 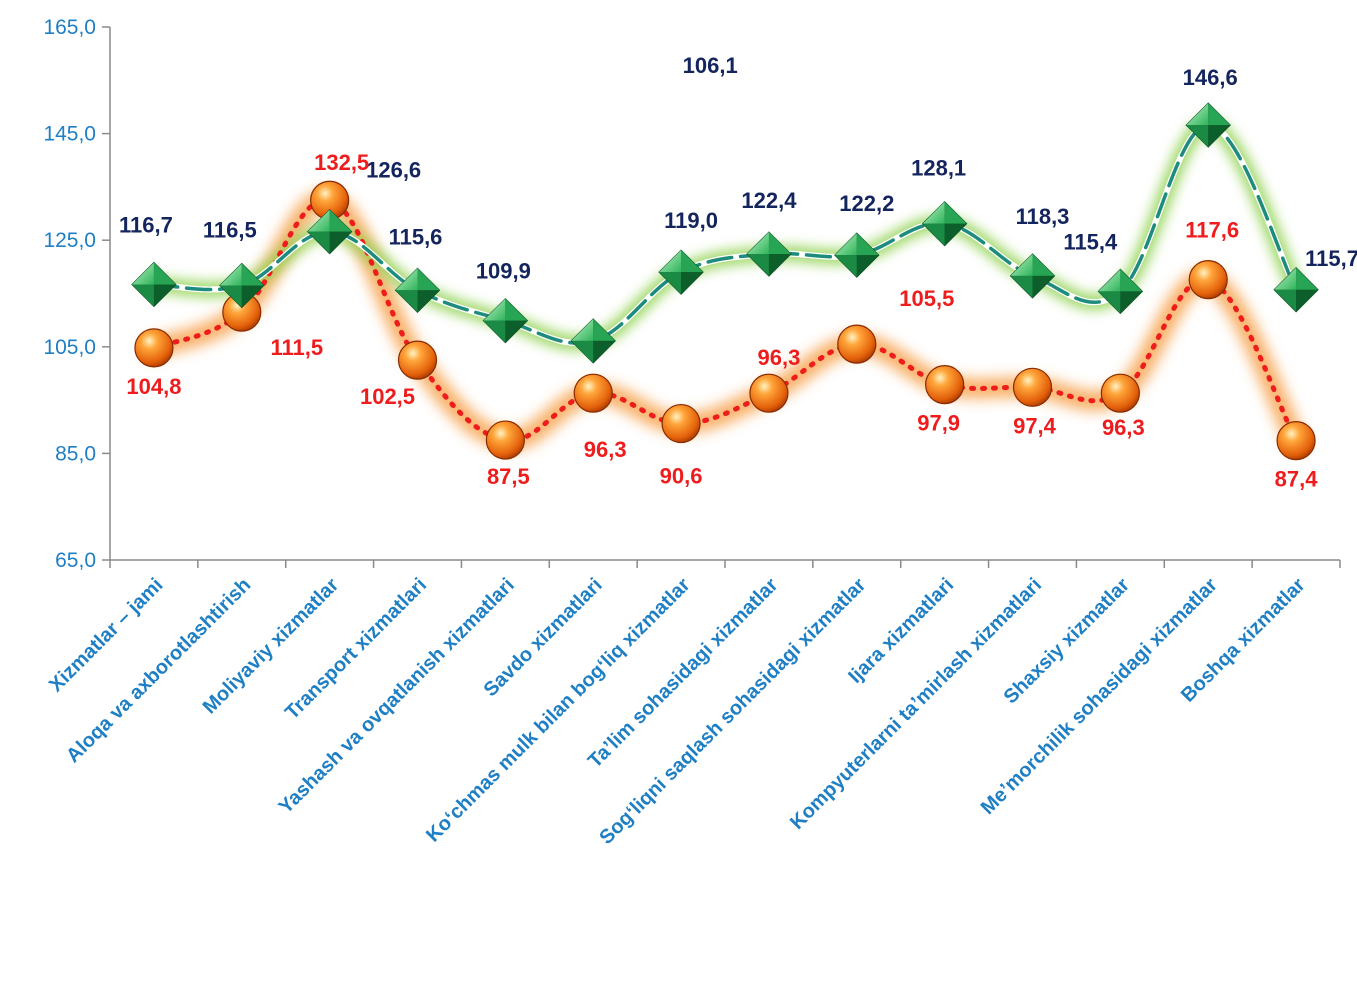 What do you see at coordinates (508, 476) in the screenshot?
I see `series-1-data-label: 87,5` at bounding box center [508, 476].